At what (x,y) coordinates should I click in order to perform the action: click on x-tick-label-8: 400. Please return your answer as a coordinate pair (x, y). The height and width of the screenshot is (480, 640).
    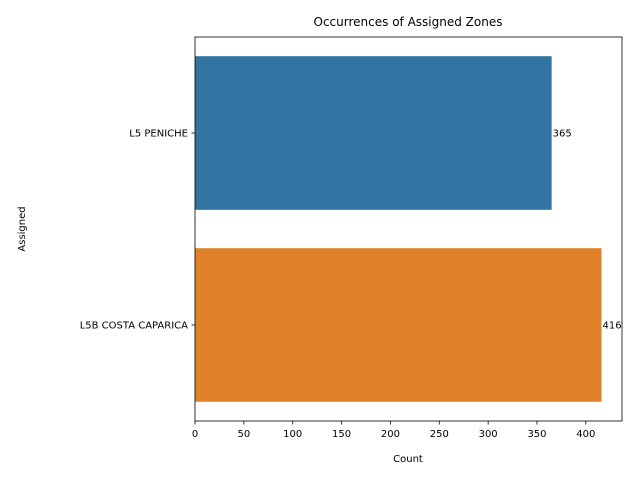
    Looking at the image, I should click on (585, 434).